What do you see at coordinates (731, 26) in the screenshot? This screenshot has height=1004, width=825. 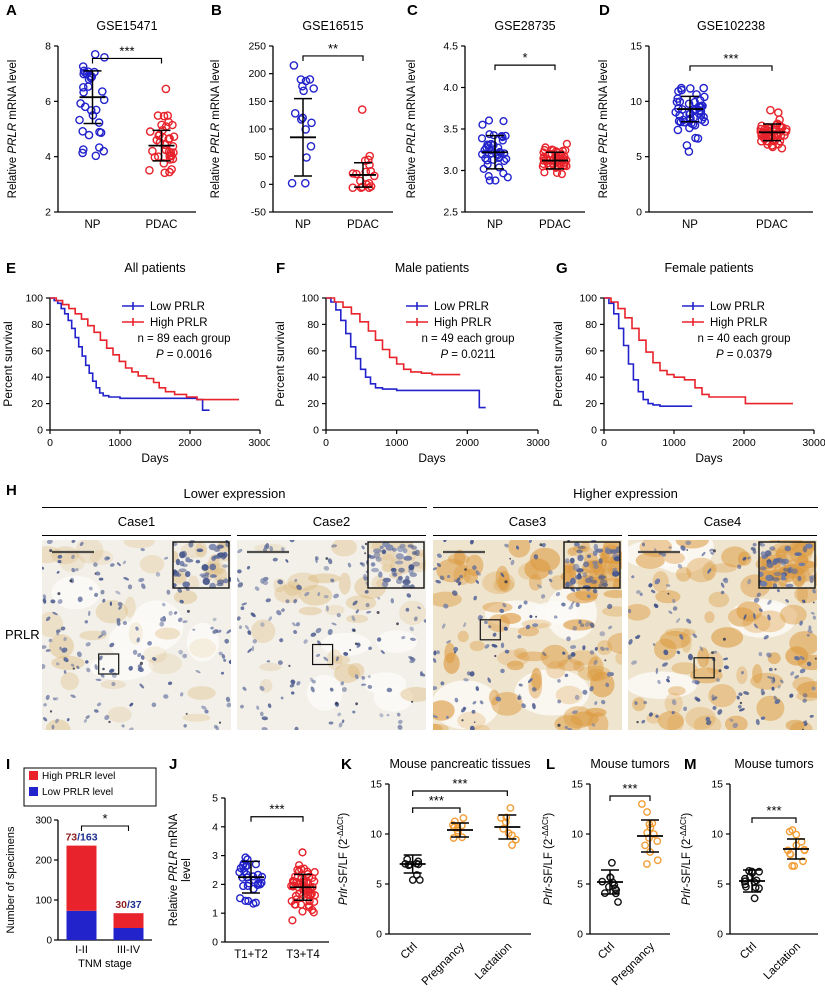 I see `svg-text: GSE102238` at bounding box center [731, 26].